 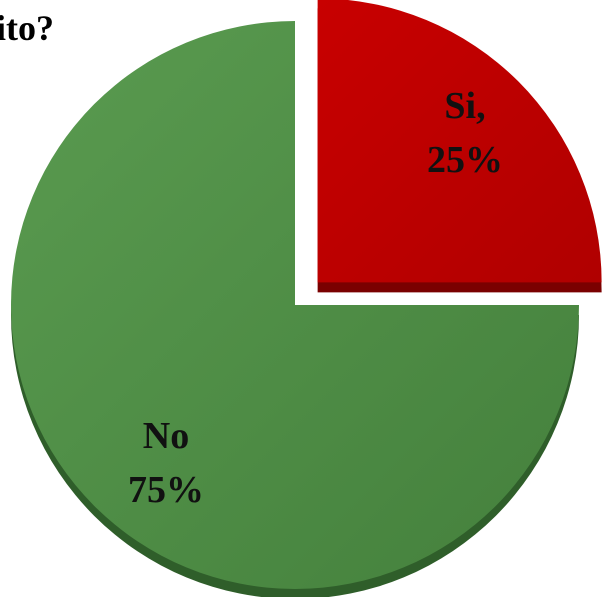 What do you see at coordinates (465, 160) in the screenshot?
I see `slice-label-si-value: 25%` at bounding box center [465, 160].